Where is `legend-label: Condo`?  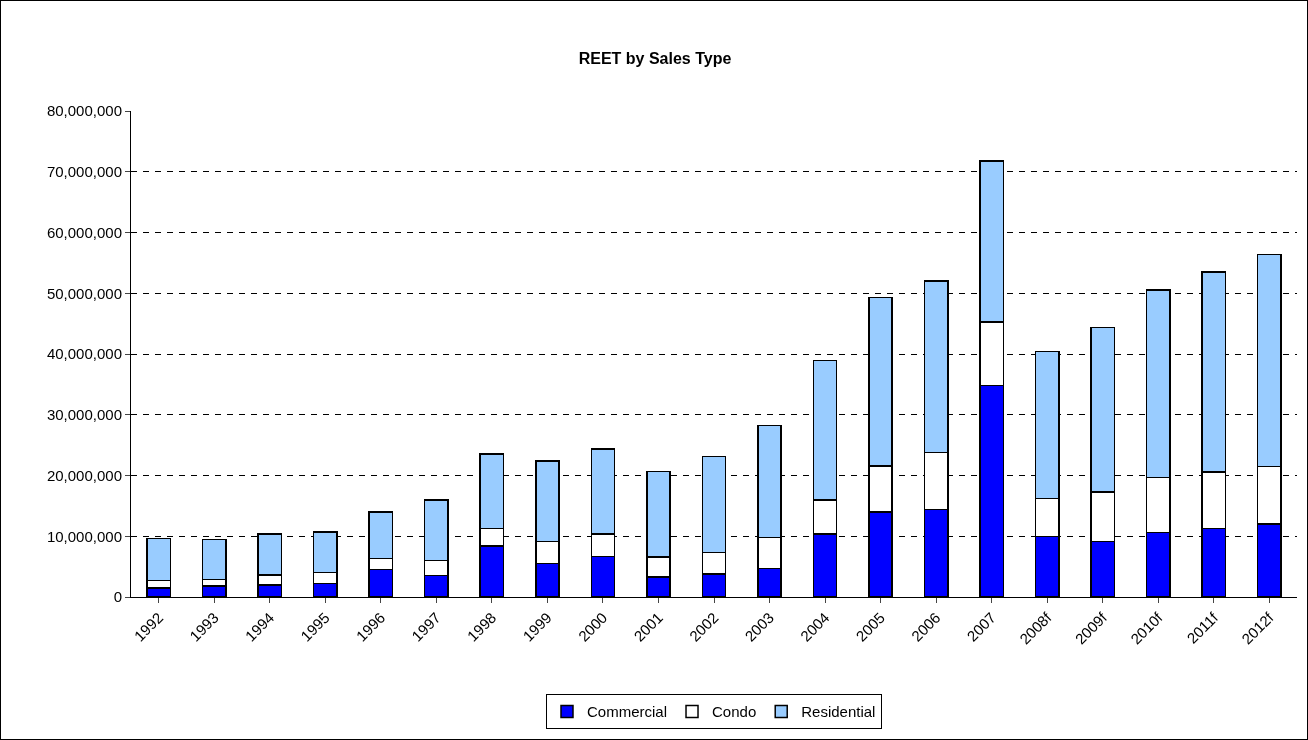 legend-label: Condo is located at coordinates (734, 712).